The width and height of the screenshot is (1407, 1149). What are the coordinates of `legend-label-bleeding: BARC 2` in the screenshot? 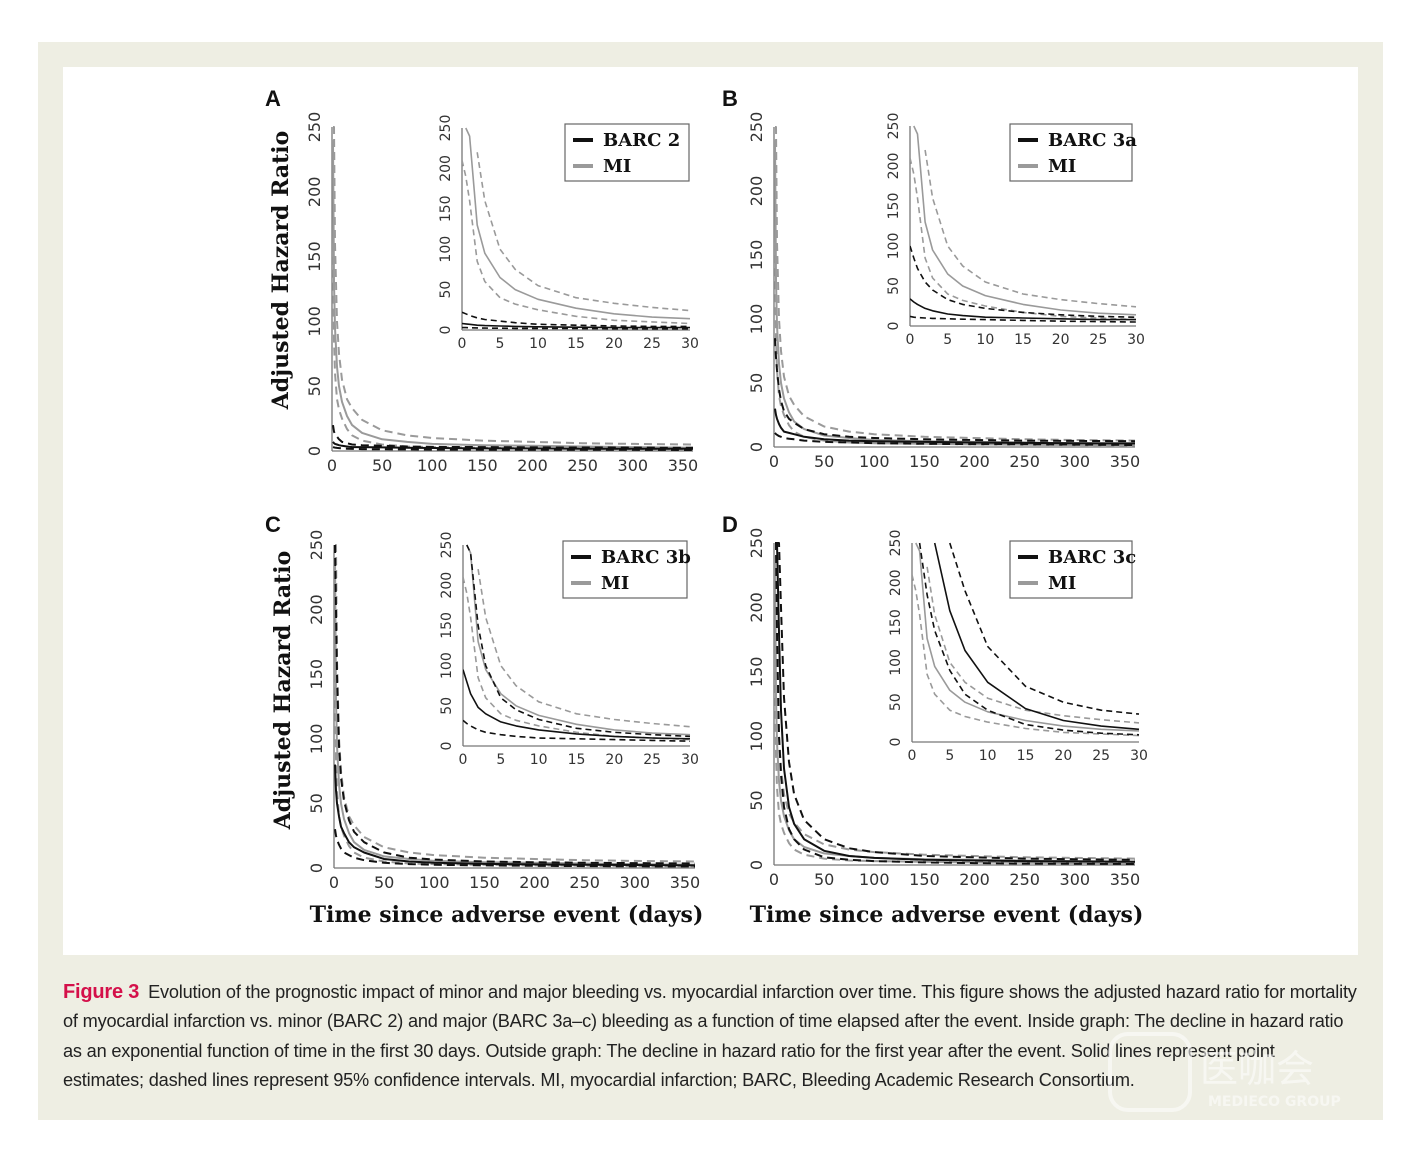 It's located at (641, 140).